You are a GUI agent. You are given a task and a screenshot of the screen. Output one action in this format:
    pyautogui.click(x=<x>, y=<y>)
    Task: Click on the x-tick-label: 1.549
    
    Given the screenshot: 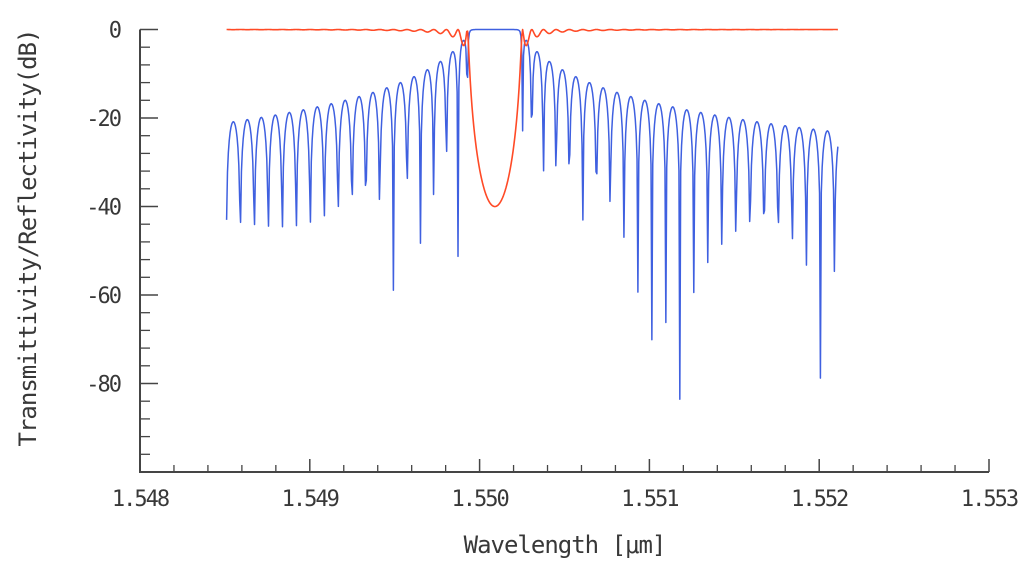 What is the action you would take?
    pyautogui.click(x=310, y=499)
    